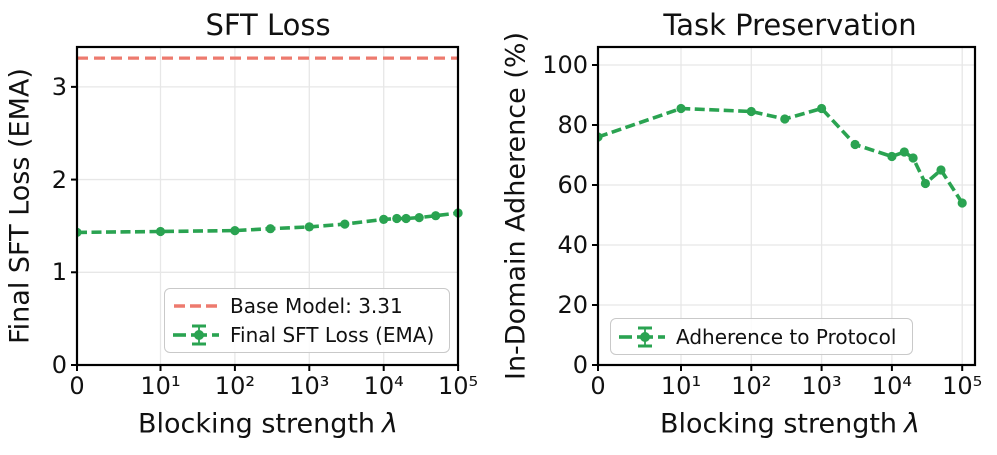 The width and height of the screenshot is (997, 455). I want to click on left-chart-title: SFT Loss, so click(268, 25).